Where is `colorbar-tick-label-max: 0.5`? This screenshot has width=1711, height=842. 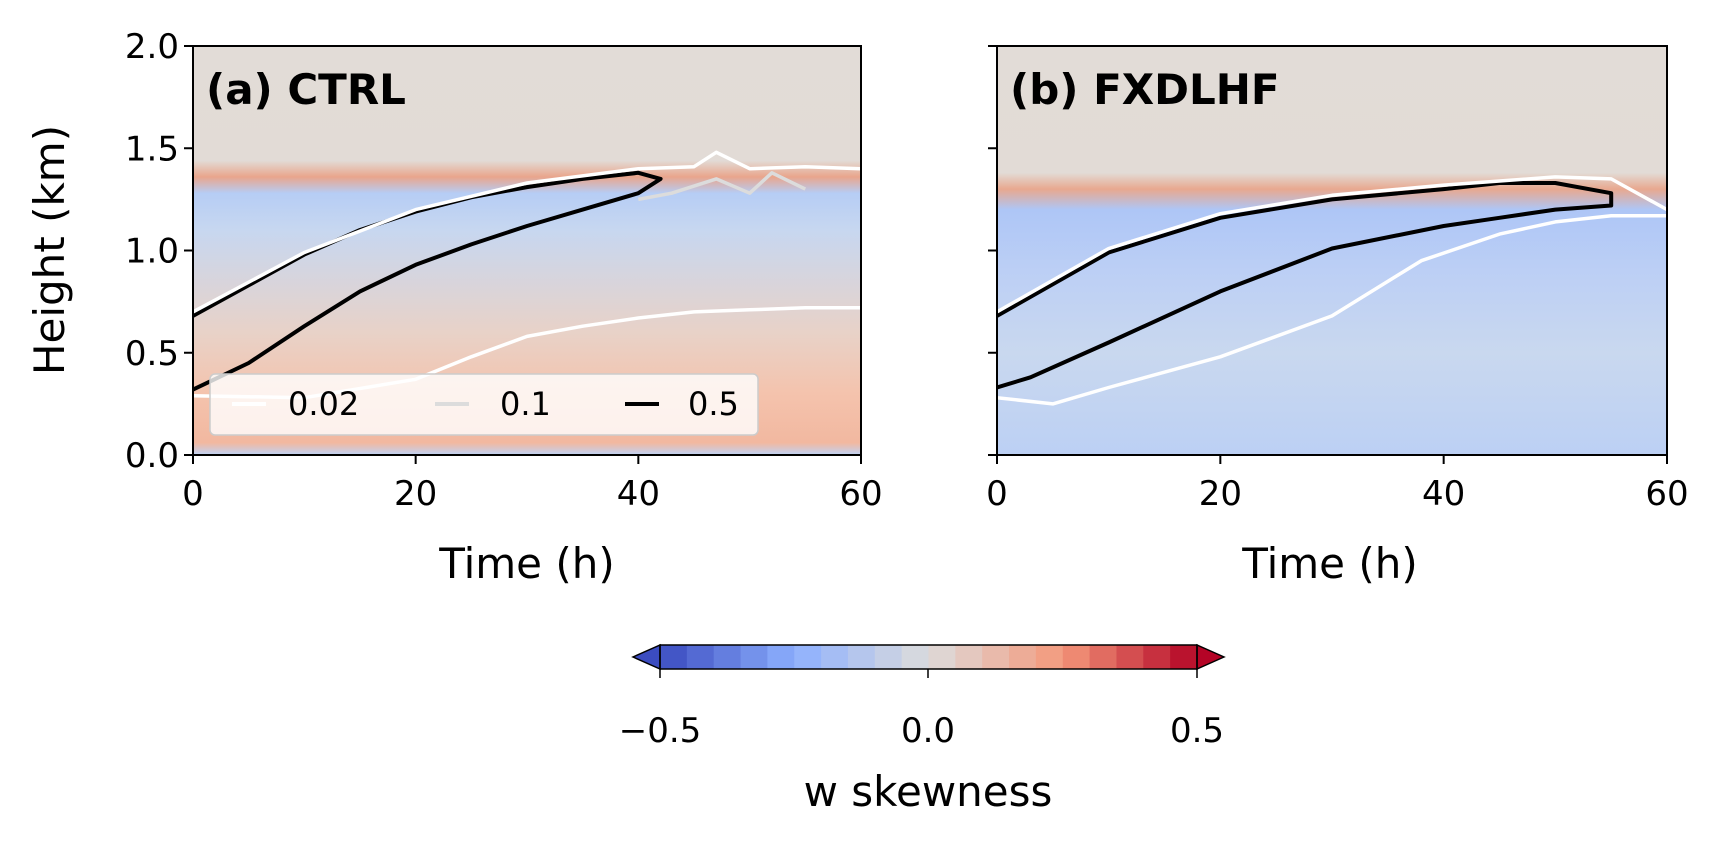 colorbar-tick-label-max: 0.5 is located at coordinates (1197, 731).